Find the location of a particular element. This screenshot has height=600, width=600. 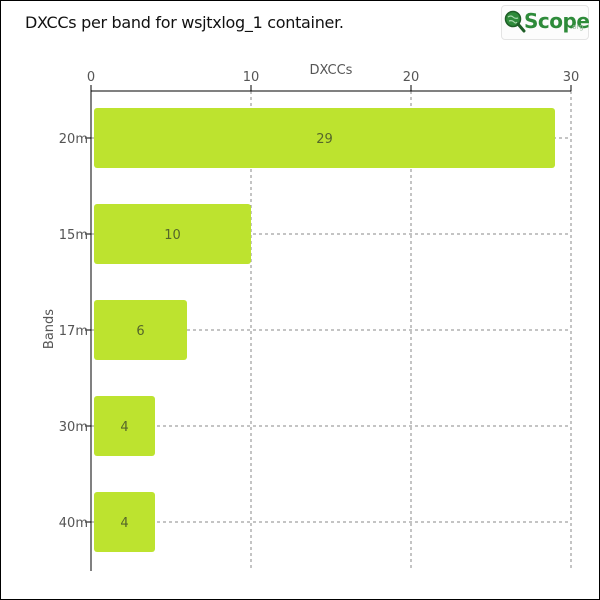

x-axis-title: DXCCs is located at coordinates (331, 70).